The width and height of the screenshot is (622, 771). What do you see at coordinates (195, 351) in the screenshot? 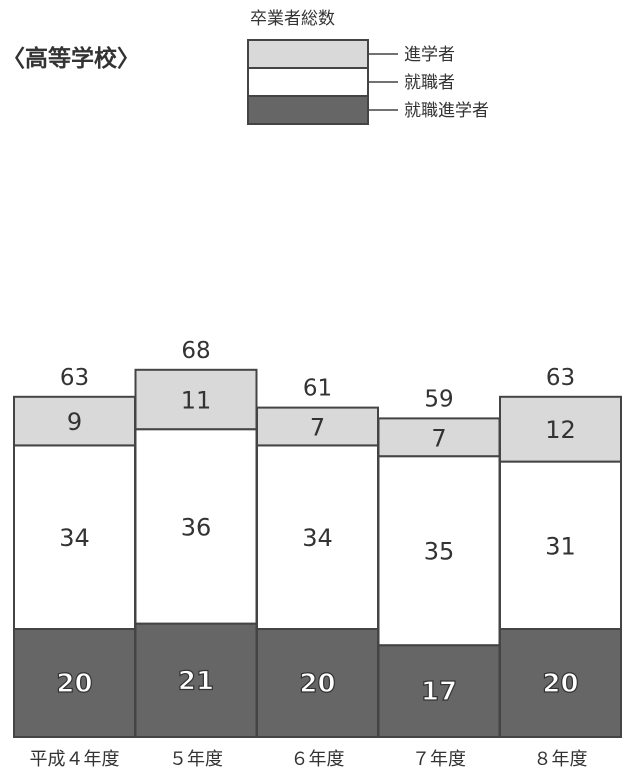
I see `total-label-2: 68` at bounding box center [195, 351].